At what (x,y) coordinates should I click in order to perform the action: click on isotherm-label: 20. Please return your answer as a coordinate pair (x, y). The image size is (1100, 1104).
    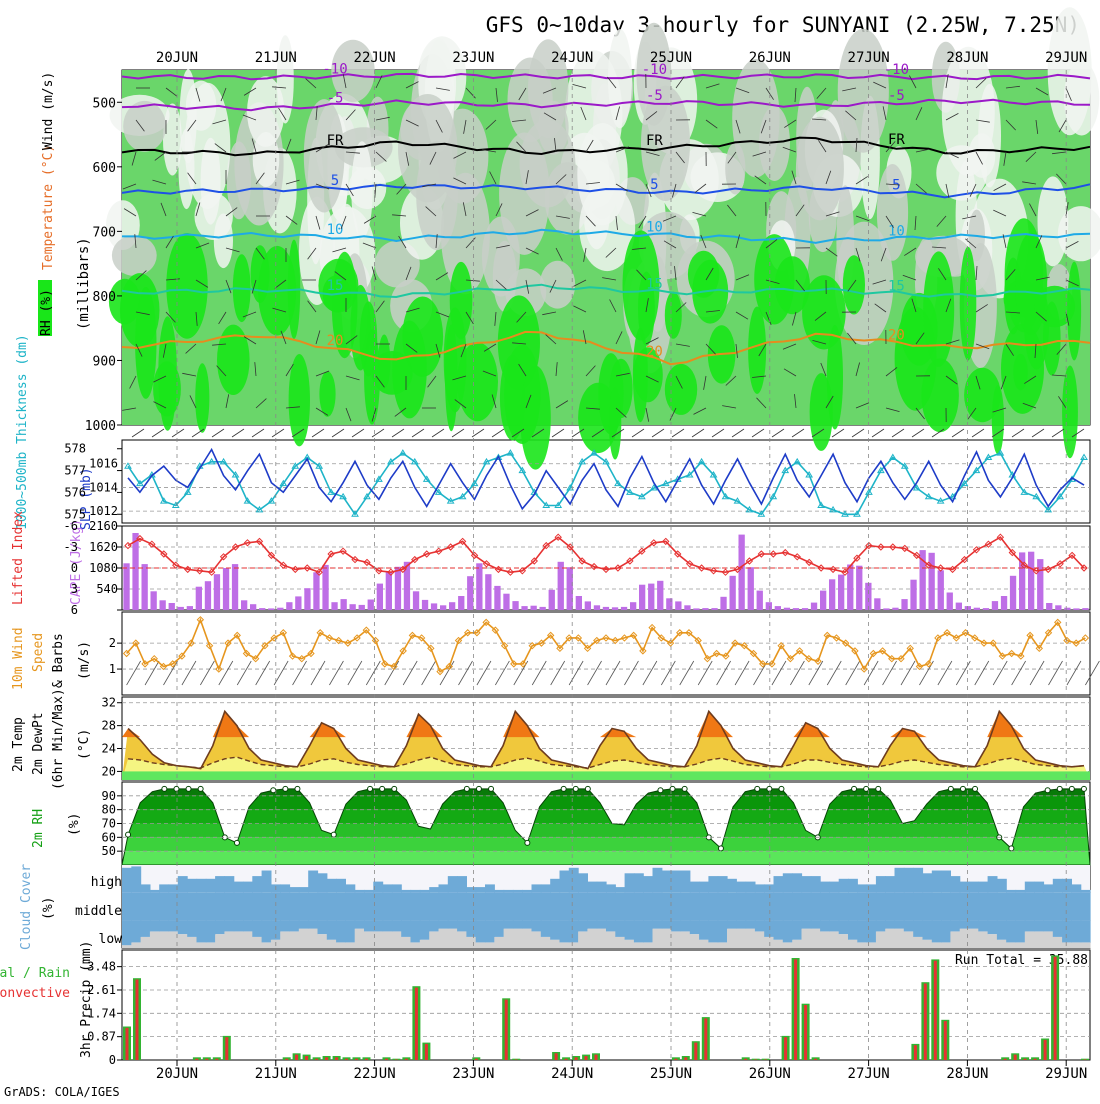
    Looking at the image, I should click on (654, 352).